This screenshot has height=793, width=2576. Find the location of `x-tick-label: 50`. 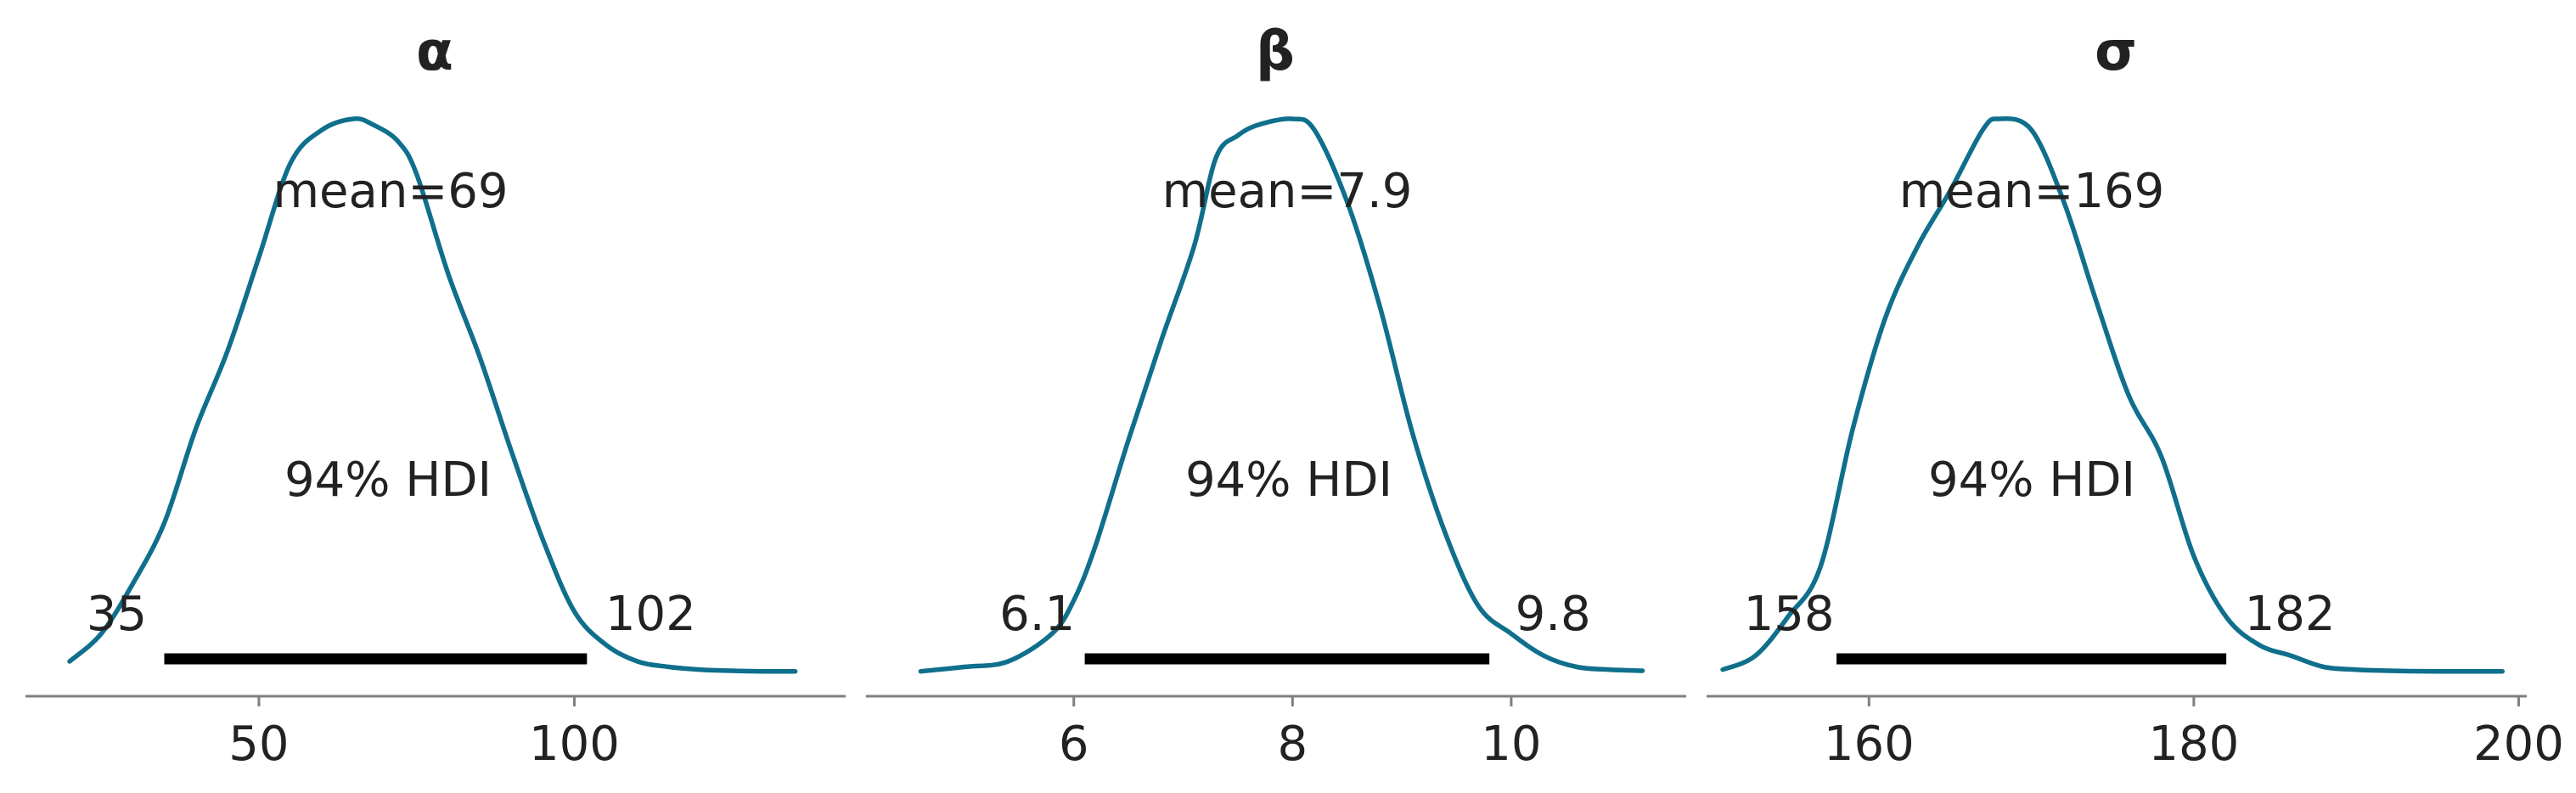

x-tick-label: 50 is located at coordinates (258, 744).